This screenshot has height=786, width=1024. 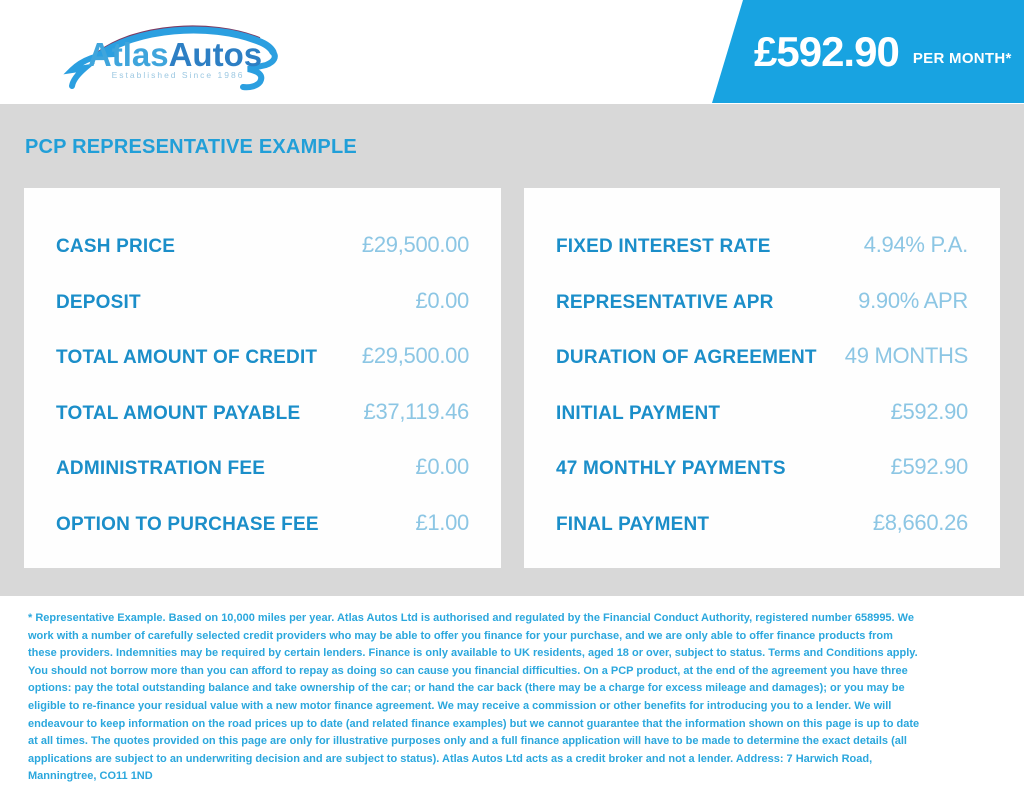 What do you see at coordinates (90, 70) in the screenshot?
I see `logo-front-swoosh` at bounding box center [90, 70].